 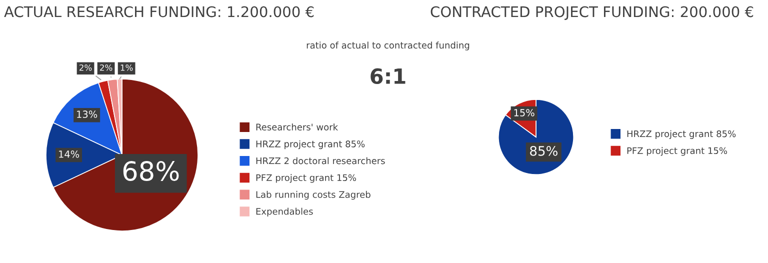 What do you see at coordinates (524, 112) in the screenshot?
I see `data-label: 15%` at bounding box center [524, 112].